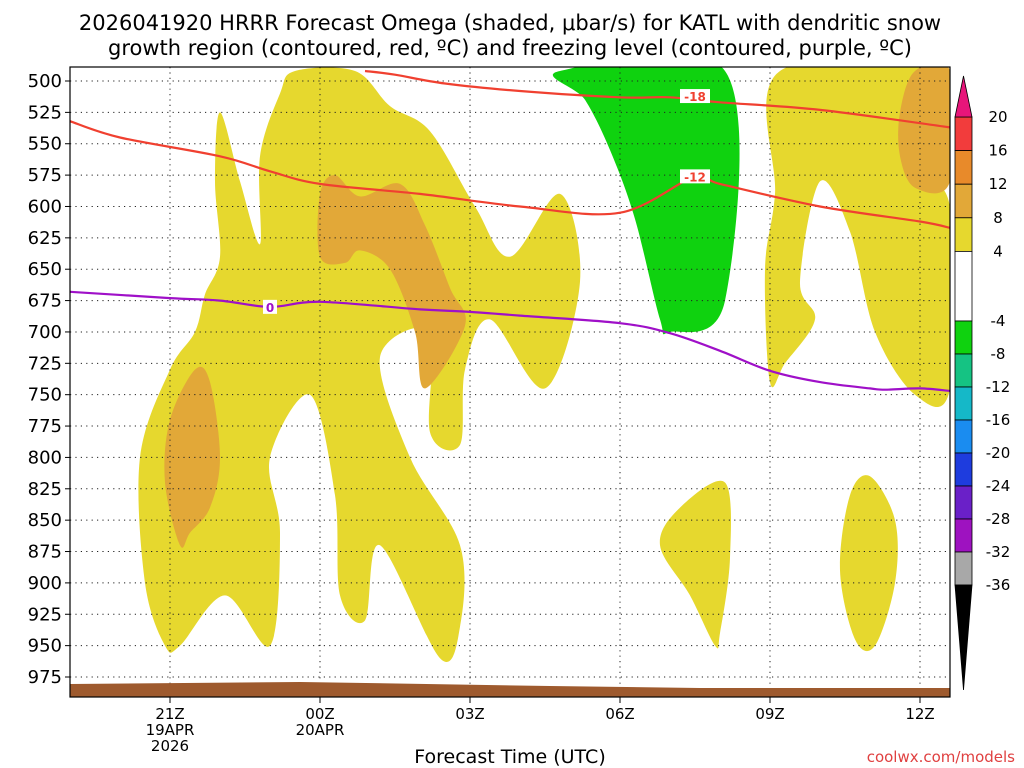  I want to click on colorbar-tick-label--32: -32, so click(998, 552).